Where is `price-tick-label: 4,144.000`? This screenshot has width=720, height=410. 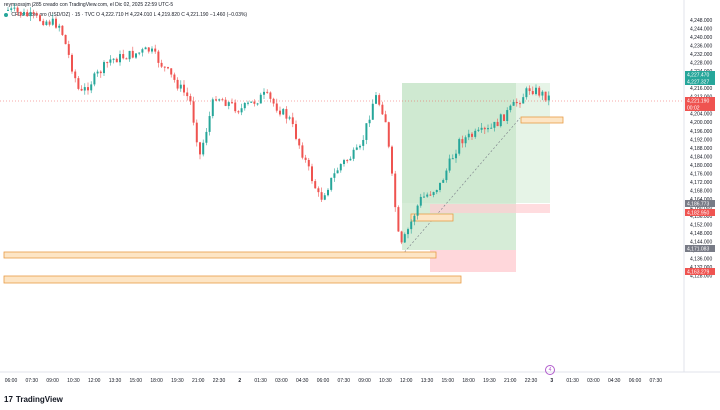 price-tick-label: 4,144.000 is located at coordinates (701, 243).